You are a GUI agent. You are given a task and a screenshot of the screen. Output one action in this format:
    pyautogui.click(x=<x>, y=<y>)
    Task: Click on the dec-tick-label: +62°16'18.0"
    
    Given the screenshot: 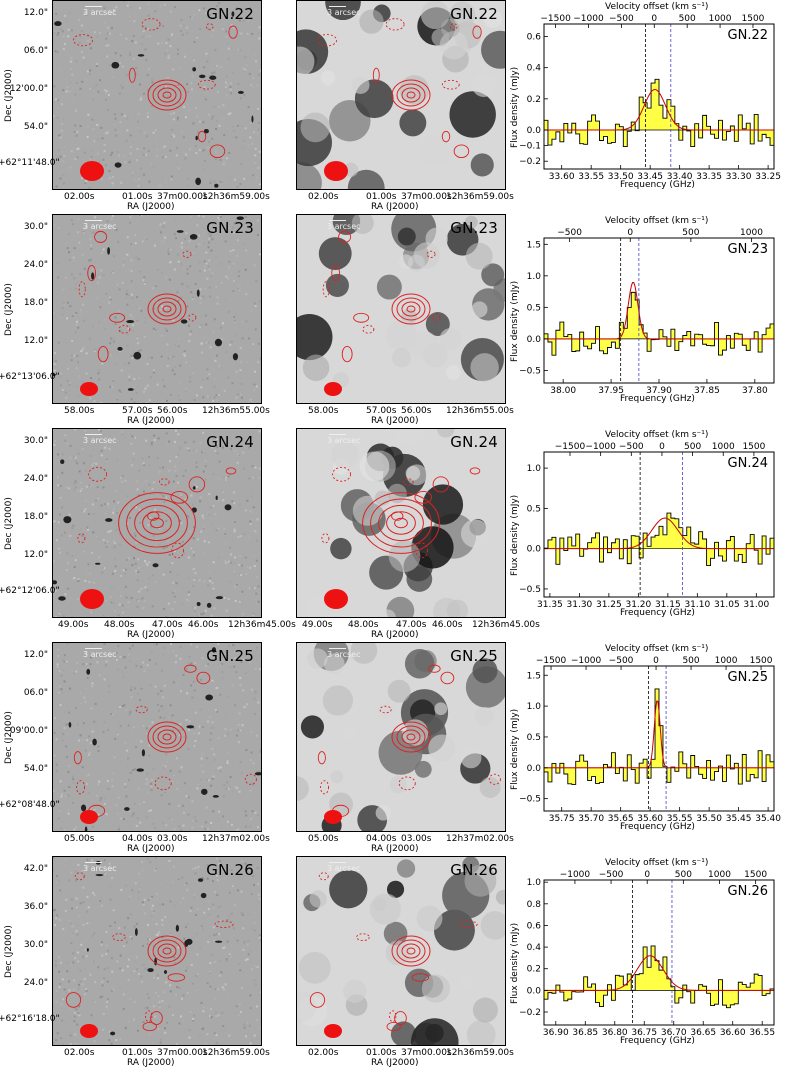 What is the action you would take?
    pyautogui.click(x=30, y=1019)
    